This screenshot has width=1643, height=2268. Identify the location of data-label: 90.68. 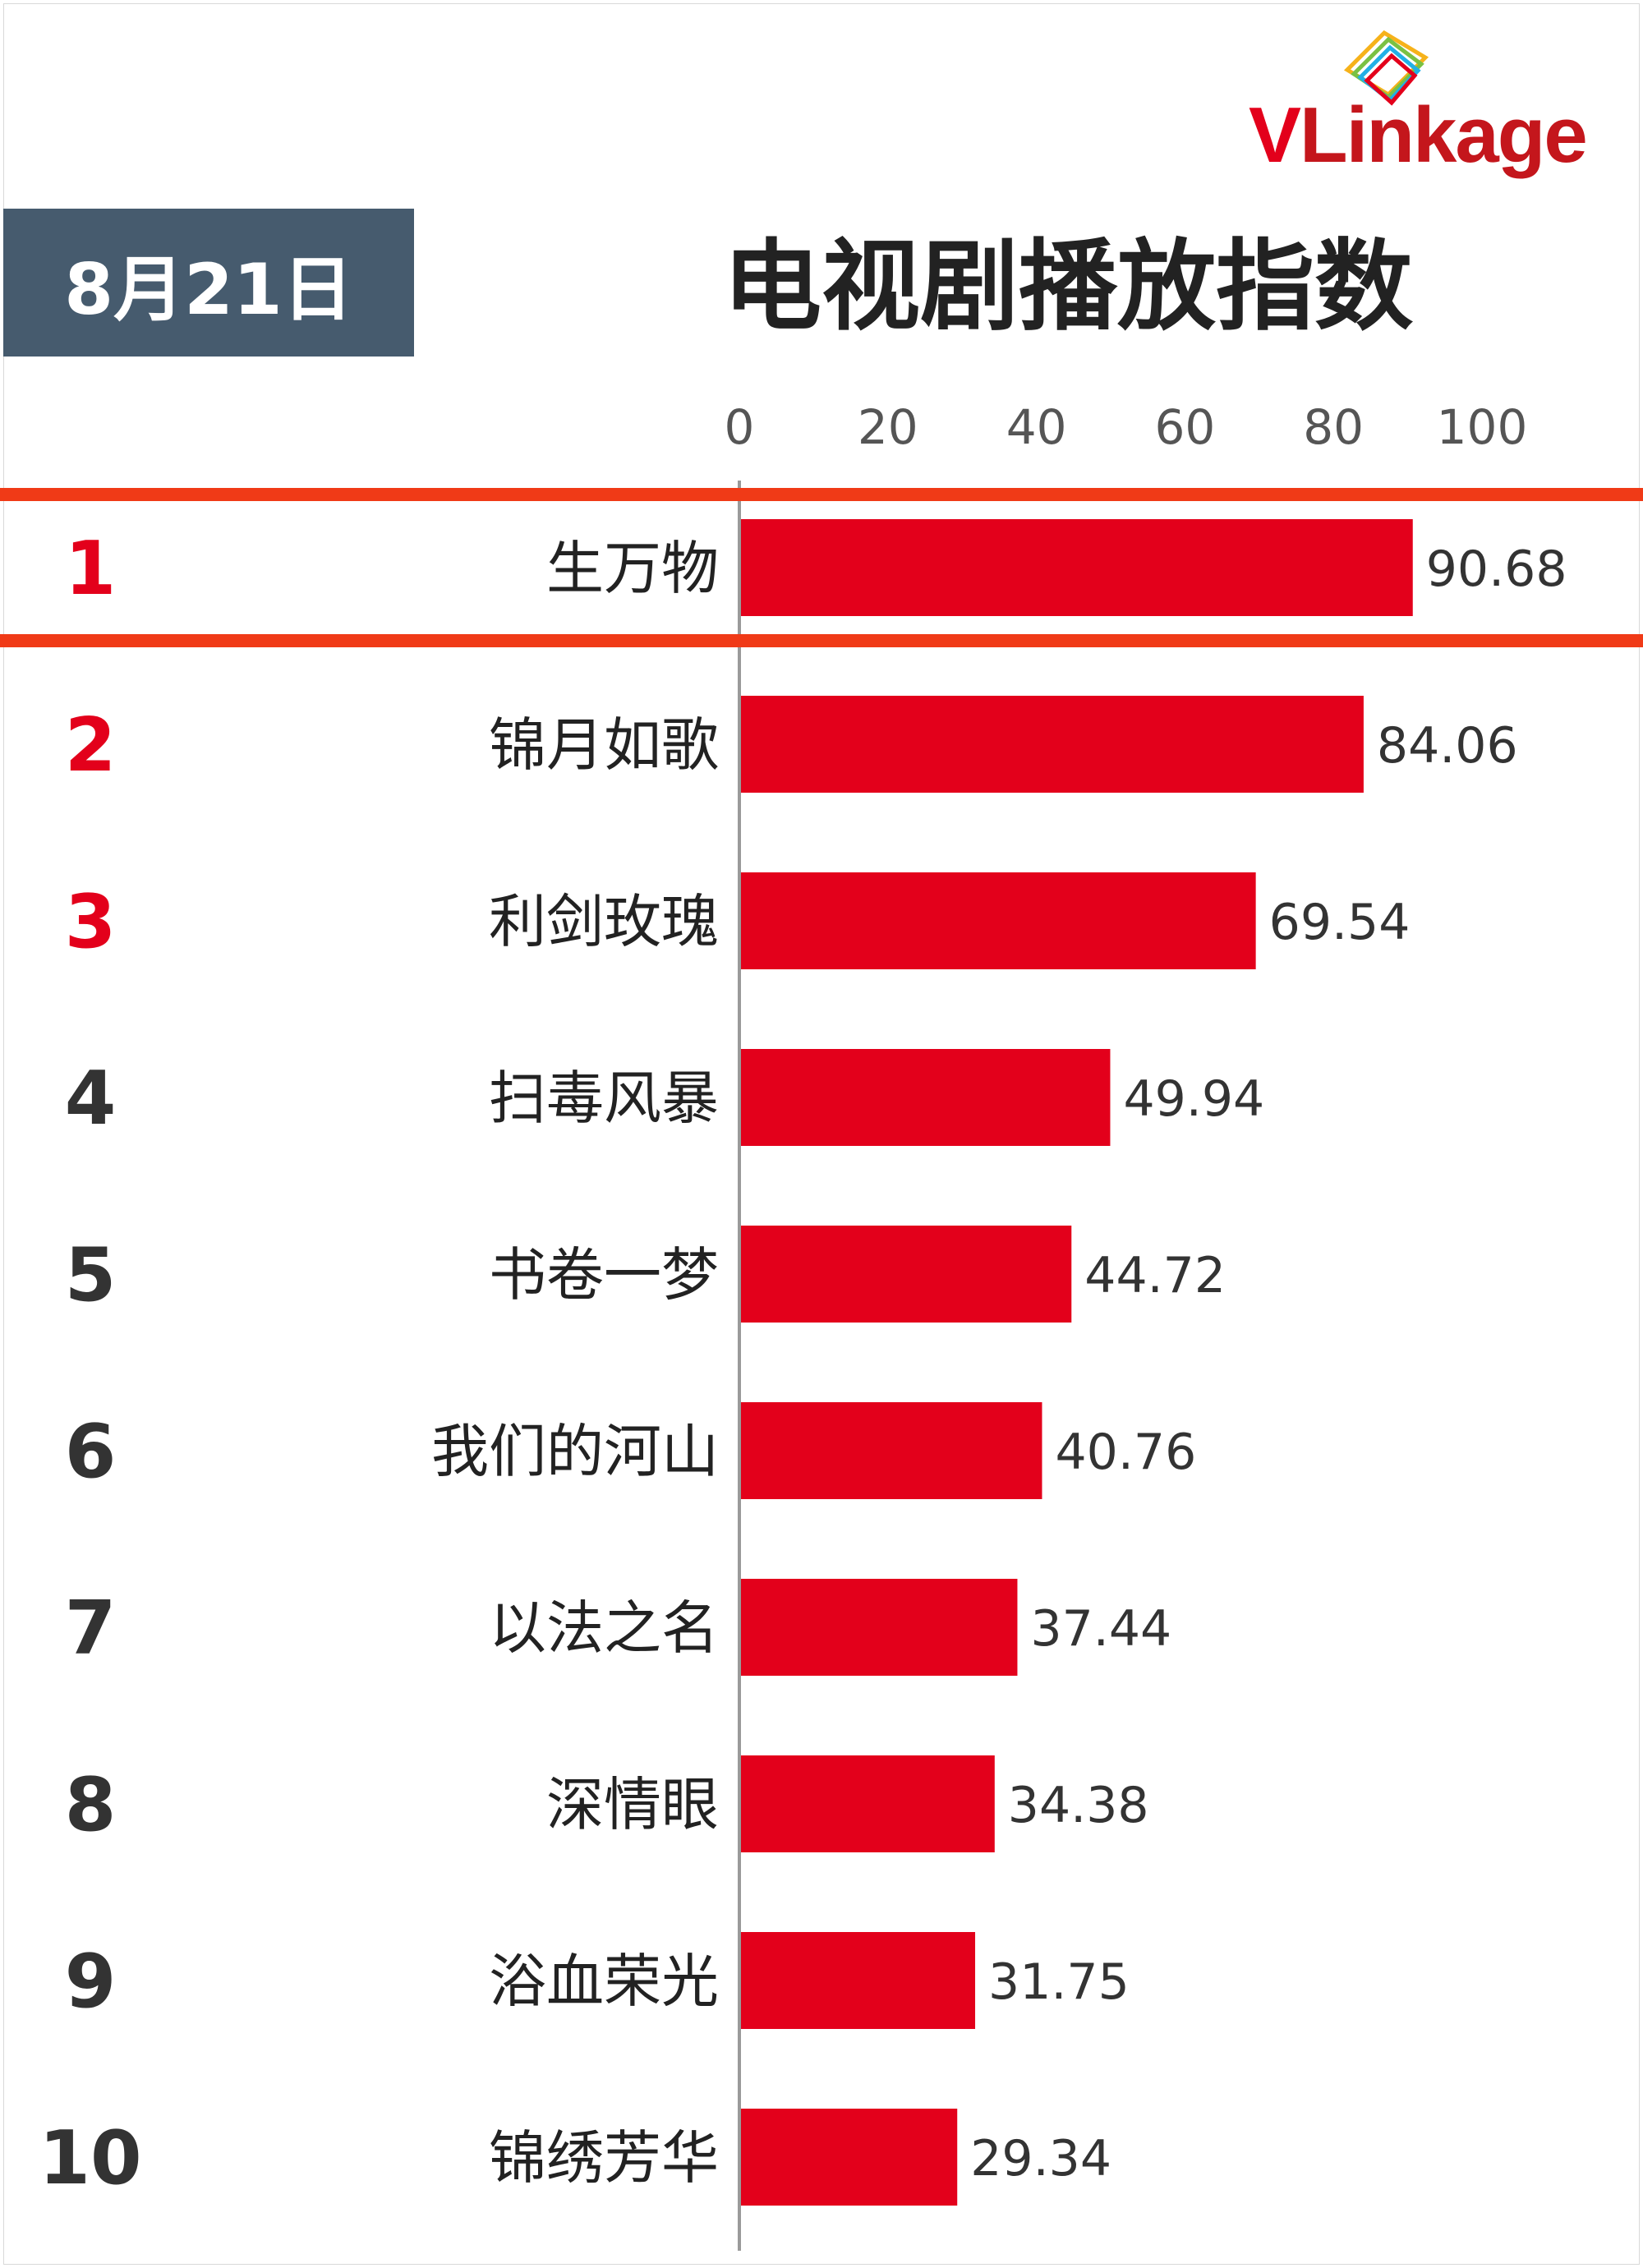
(1496, 569).